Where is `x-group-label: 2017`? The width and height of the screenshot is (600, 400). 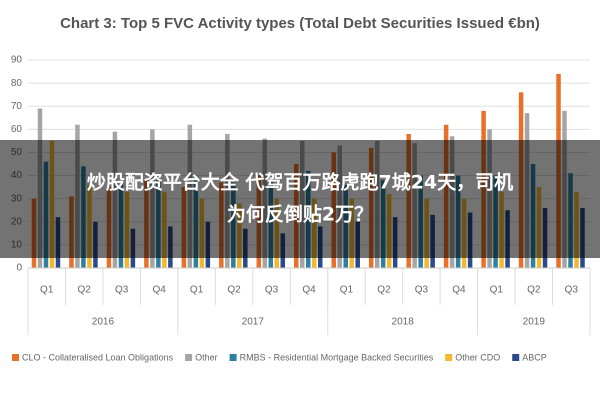 x-group-label: 2017 is located at coordinates (253, 322).